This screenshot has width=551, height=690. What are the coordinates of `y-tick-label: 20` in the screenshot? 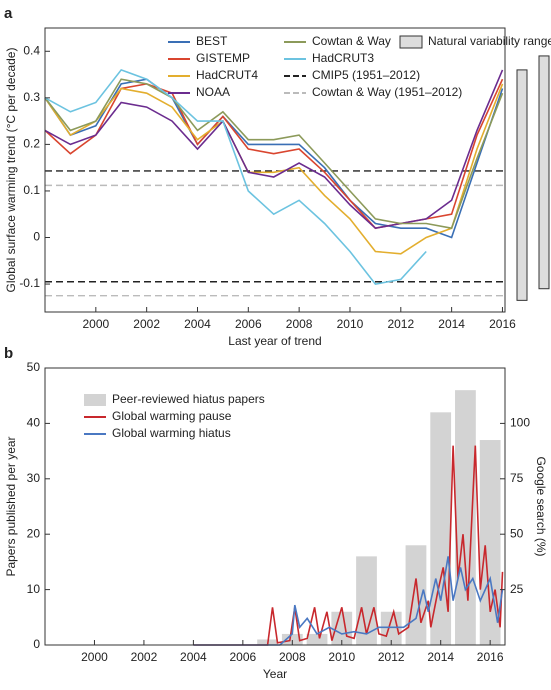 It's located at (34, 533).